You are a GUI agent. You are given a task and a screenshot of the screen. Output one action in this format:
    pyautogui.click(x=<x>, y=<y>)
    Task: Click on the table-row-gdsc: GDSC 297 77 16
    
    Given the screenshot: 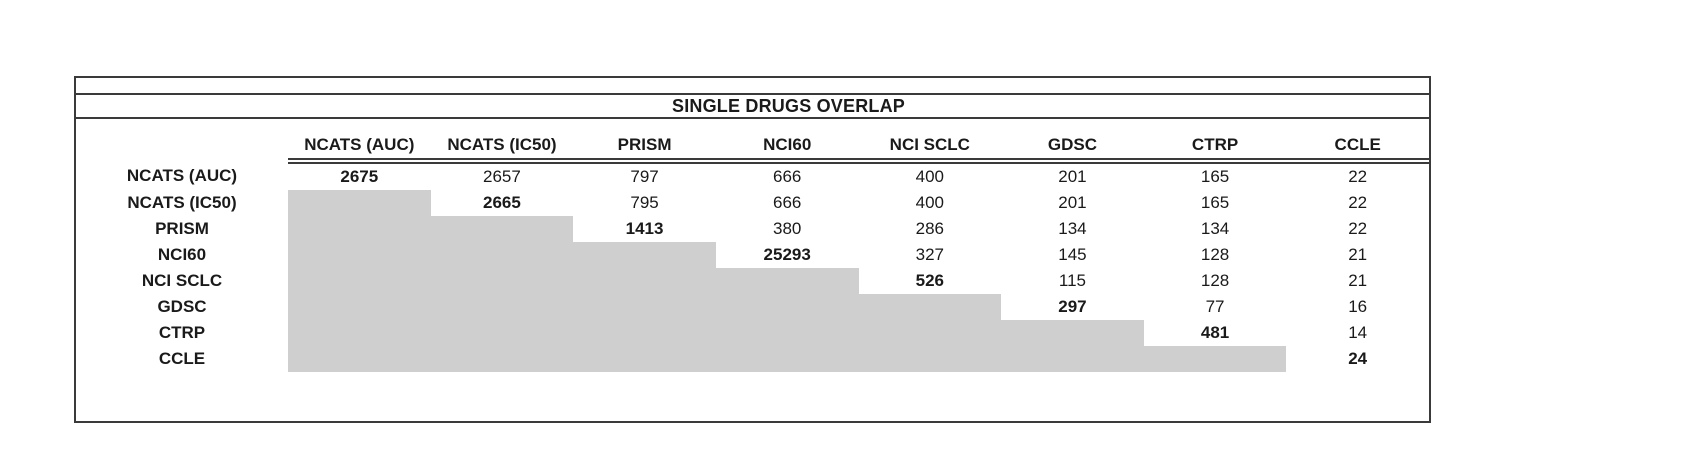 What is the action you would take?
    pyautogui.click(x=752, y=307)
    